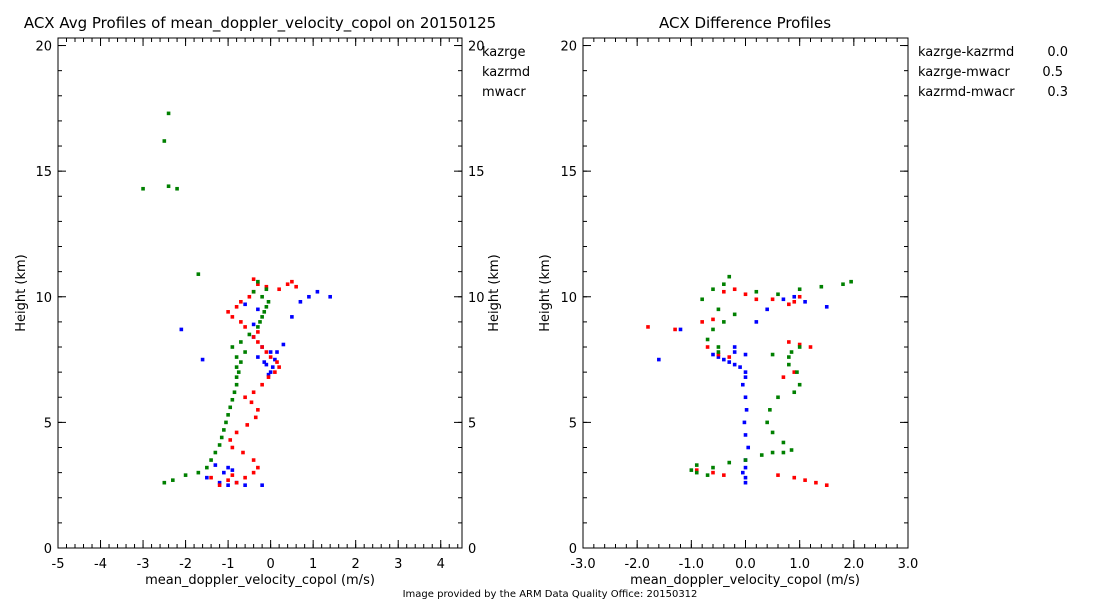  What do you see at coordinates (476, 172) in the screenshot?
I see `avg-right-y-tick-label: 15` at bounding box center [476, 172].